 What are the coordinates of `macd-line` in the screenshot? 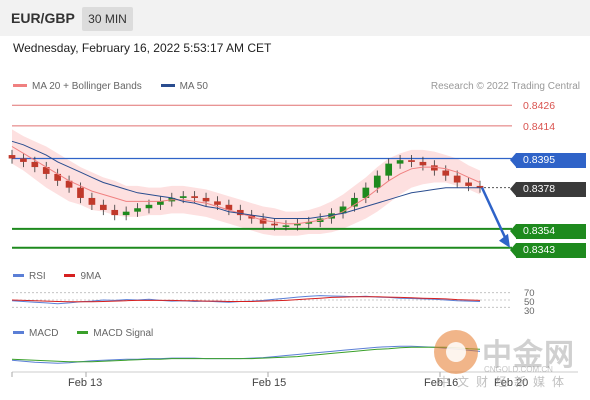 It's located at (246, 354).